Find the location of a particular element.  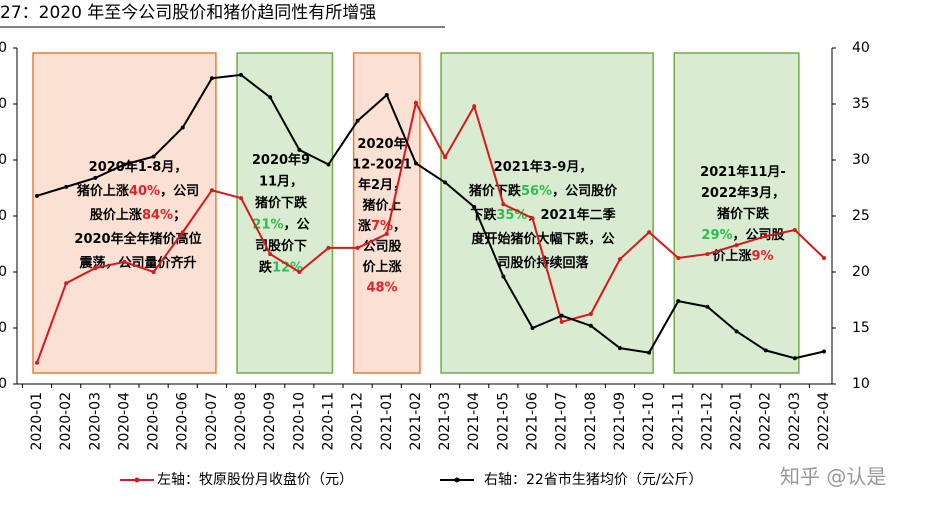

x-tick-label: 2020-09 is located at coordinates (270, 421).